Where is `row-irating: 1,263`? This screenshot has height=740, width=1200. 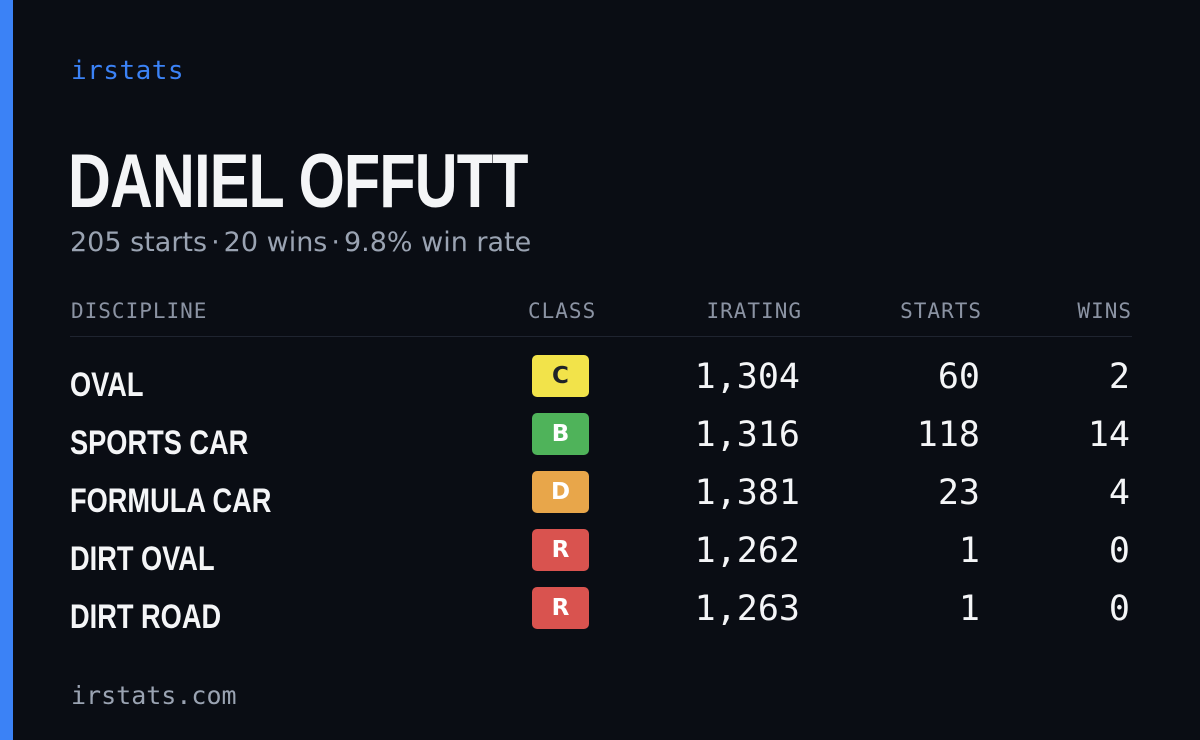 row-irating: 1,263 is located at coordinates (747, 609).